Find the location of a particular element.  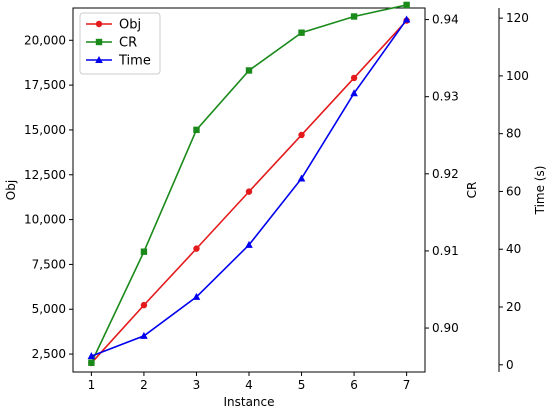

x-tick-label: 4 is located at coordinates (249, 385).